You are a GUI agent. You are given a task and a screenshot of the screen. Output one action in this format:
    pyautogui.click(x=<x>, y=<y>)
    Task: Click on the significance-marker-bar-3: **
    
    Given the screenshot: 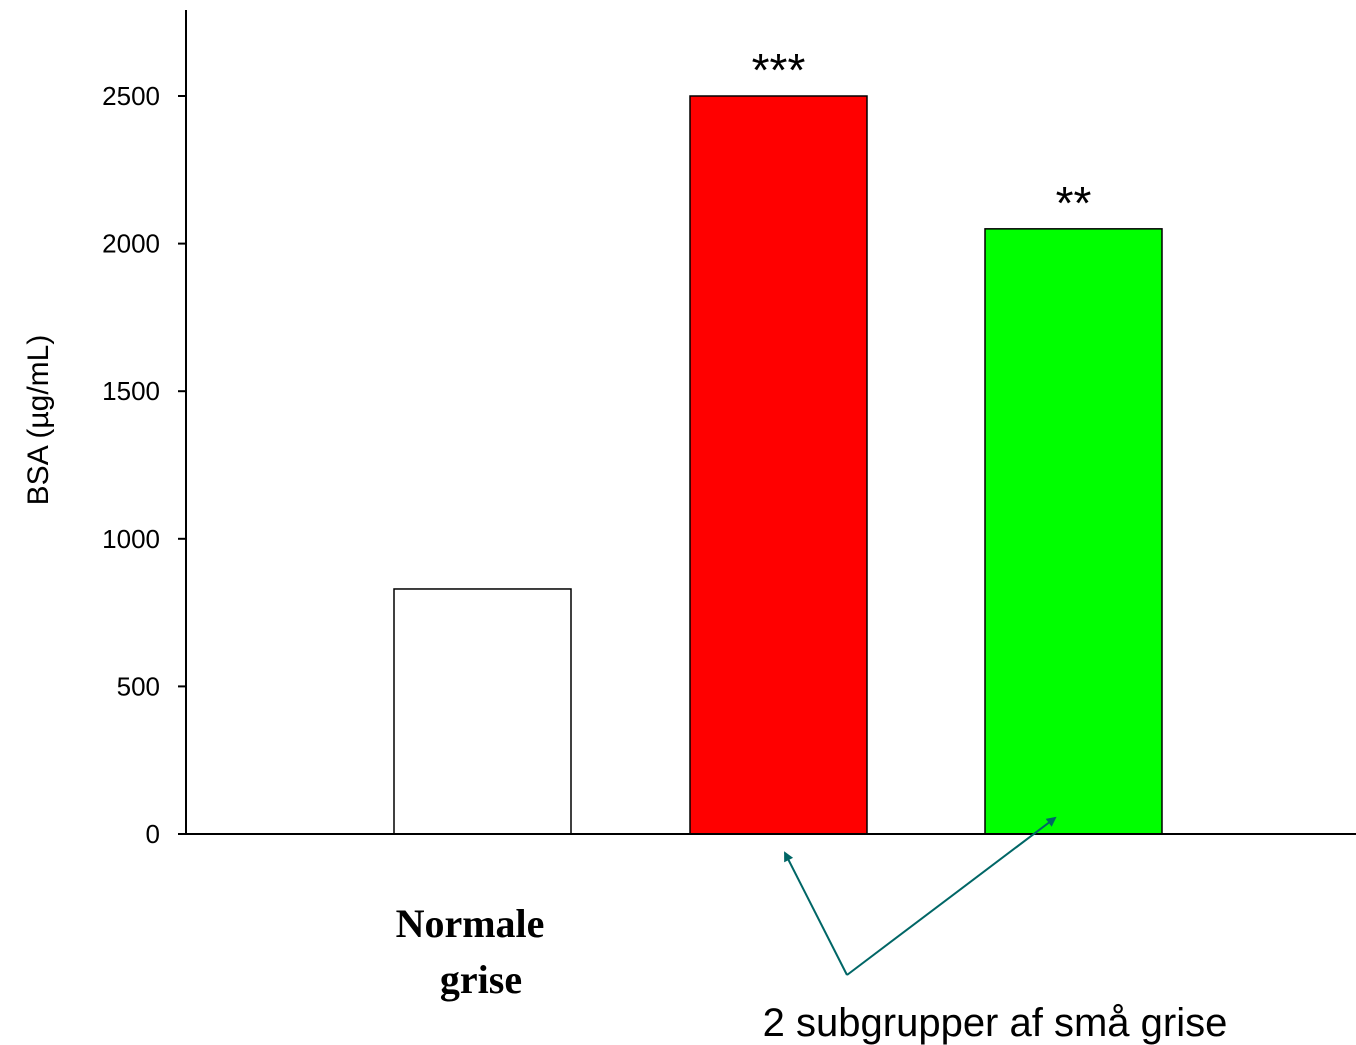 What is the action you would take?
    pyautogui.click(x=1074, y=203)
    